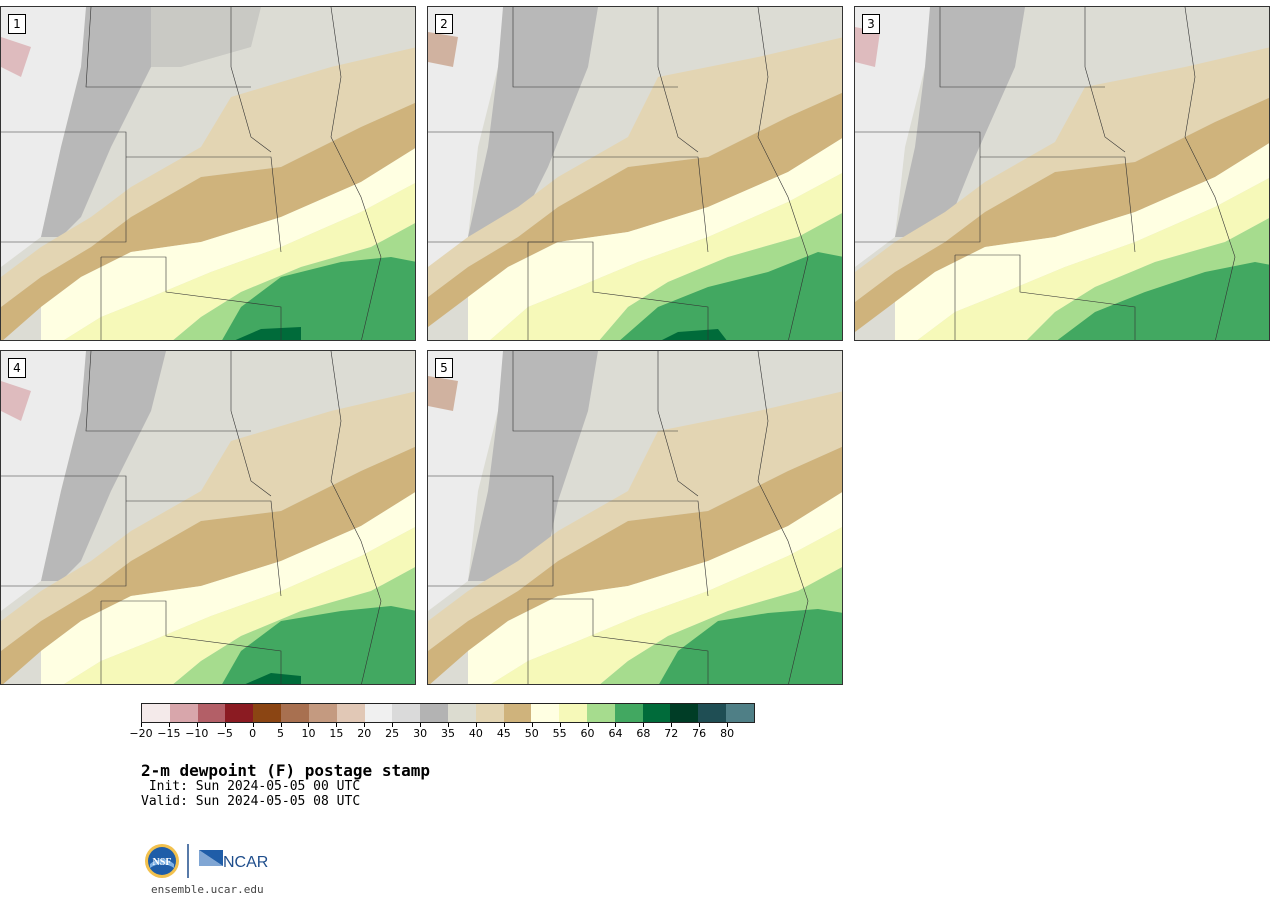 Image resolution: width=1280 pixels, height=901 pixels. I want to click on panel-number-badge: 3, so click(871, 24).